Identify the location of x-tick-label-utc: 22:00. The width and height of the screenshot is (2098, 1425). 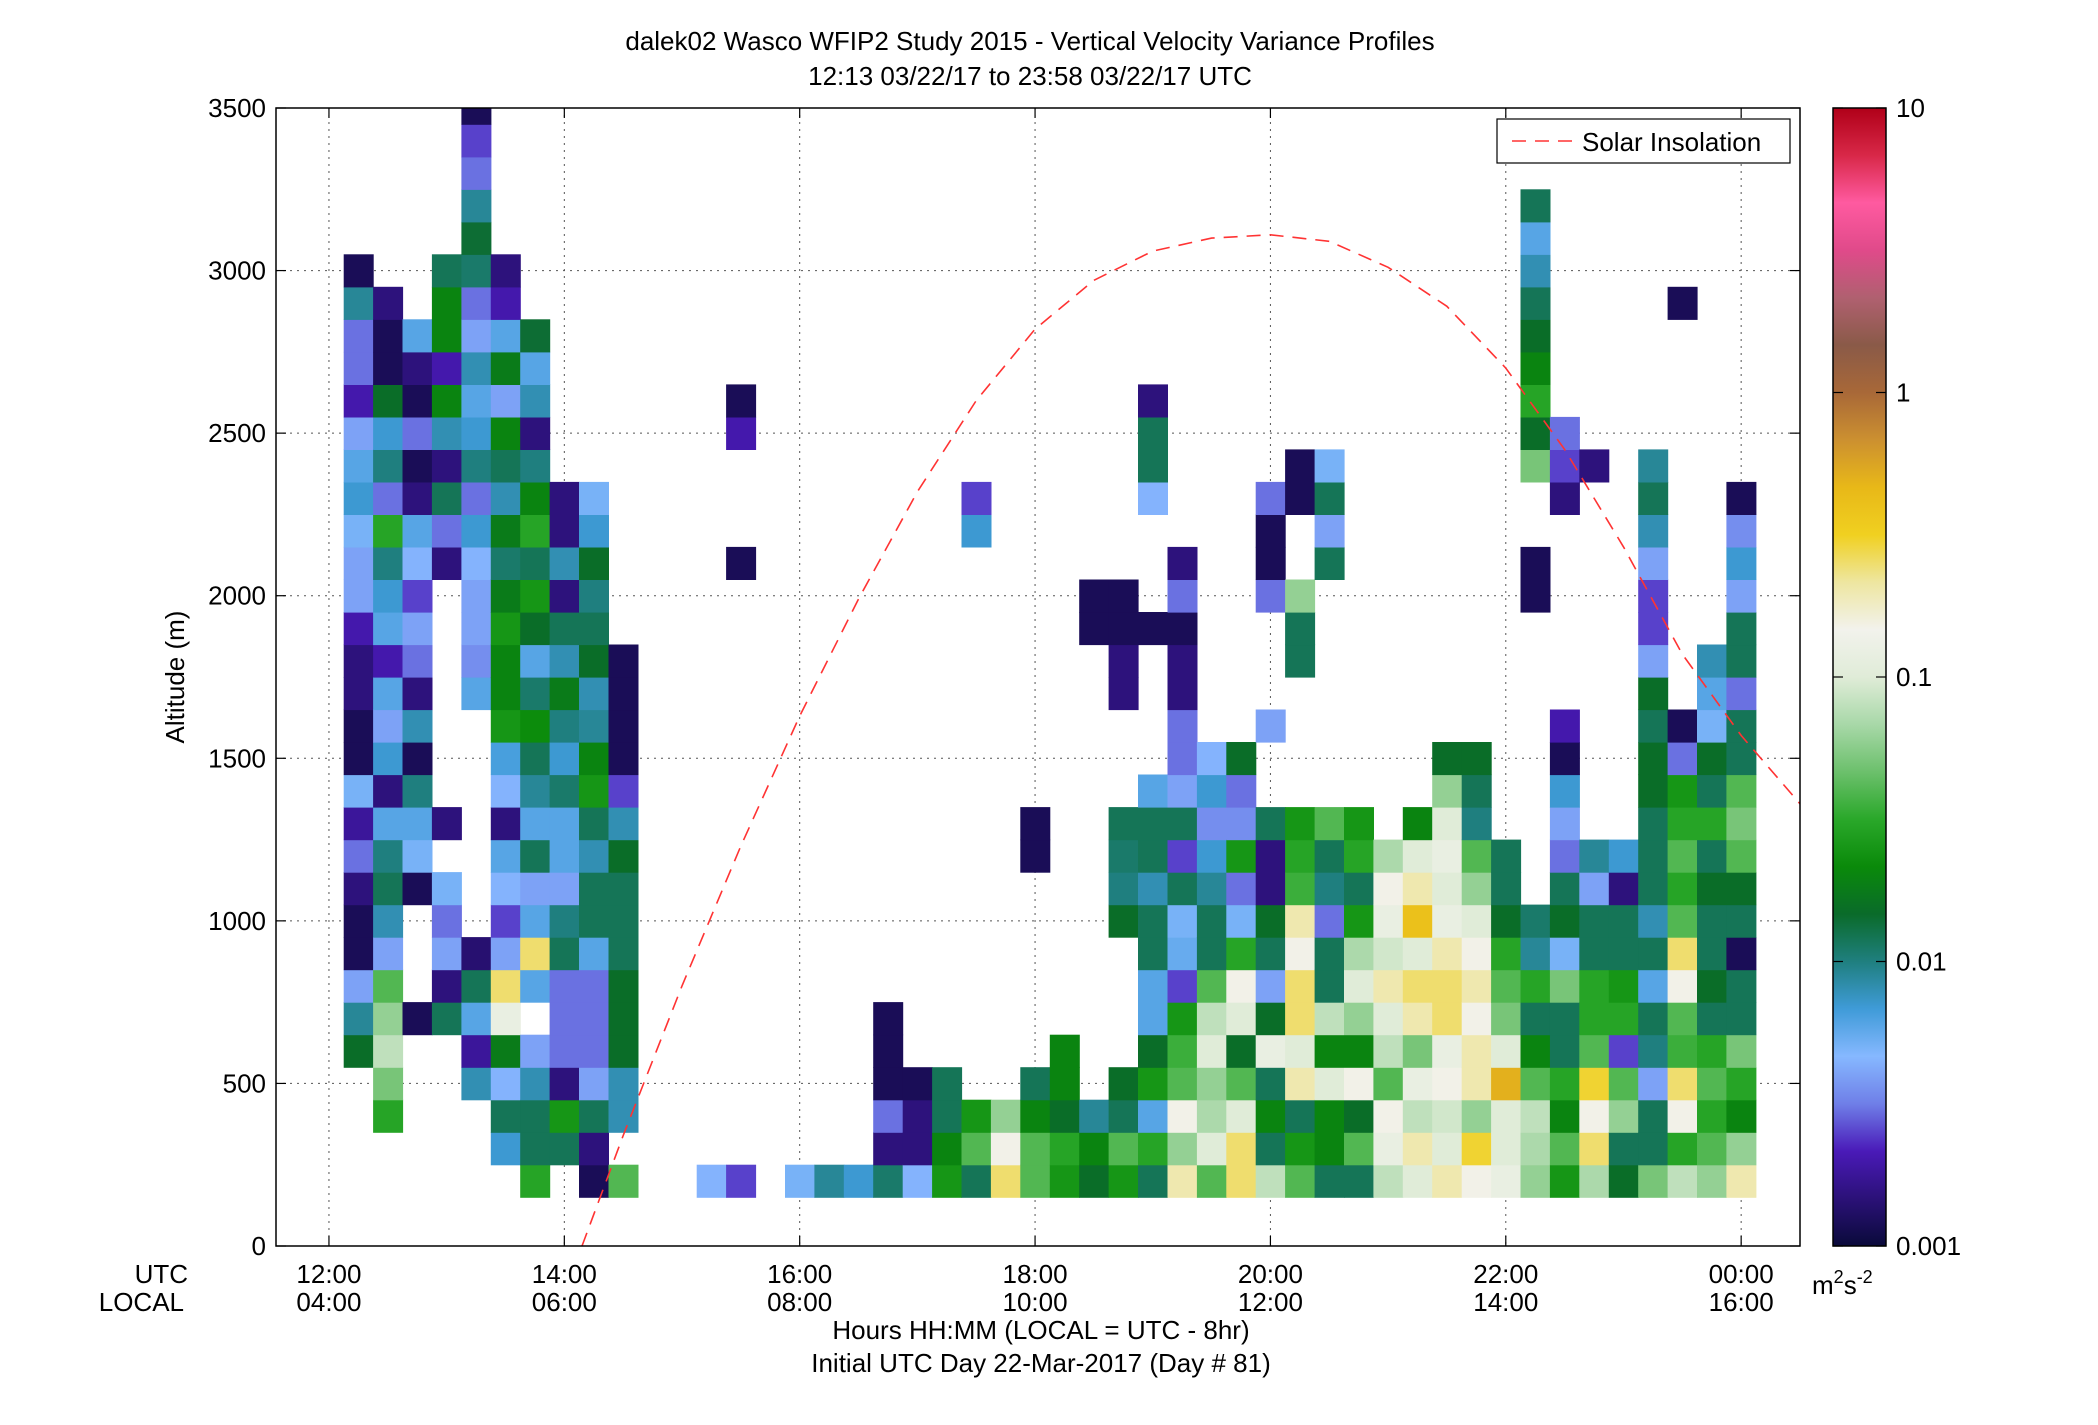
(1505, 1274).